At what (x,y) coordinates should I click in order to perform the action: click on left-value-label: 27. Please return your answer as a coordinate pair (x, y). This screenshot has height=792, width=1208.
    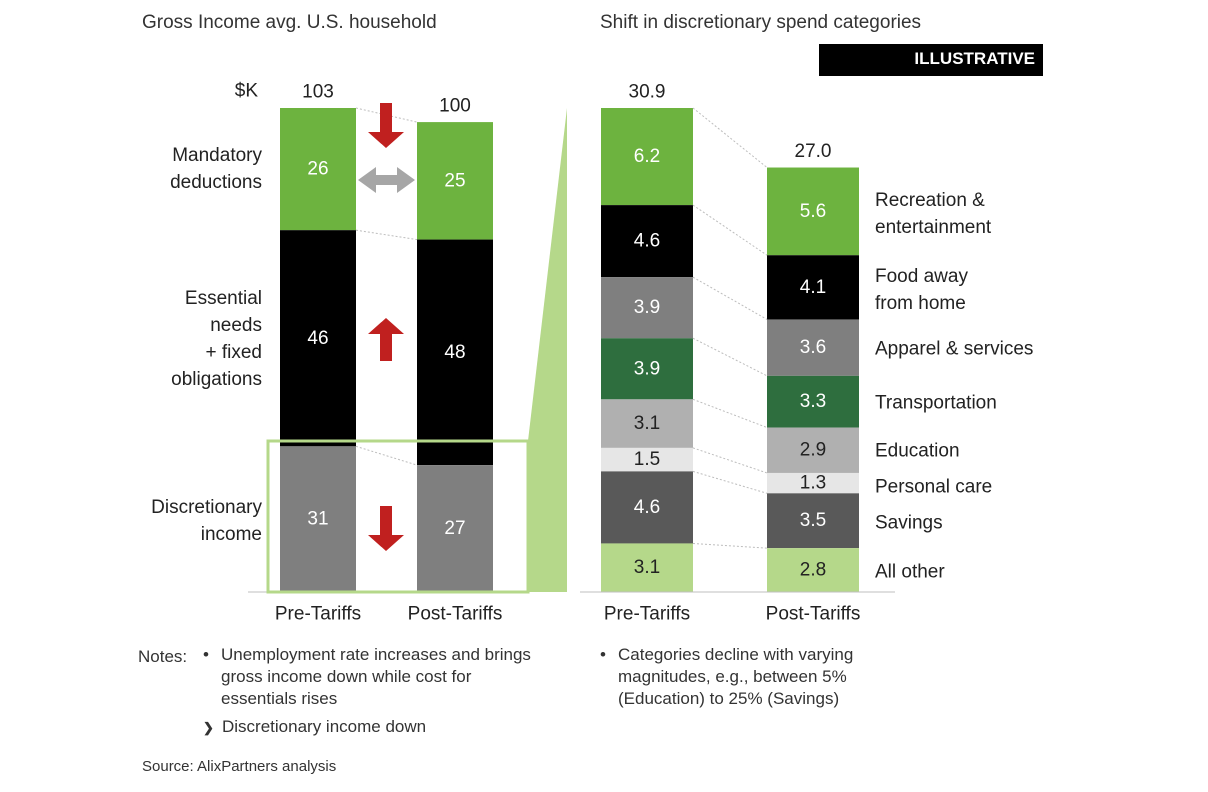
    Looking at the image, I should click on (454, 528).